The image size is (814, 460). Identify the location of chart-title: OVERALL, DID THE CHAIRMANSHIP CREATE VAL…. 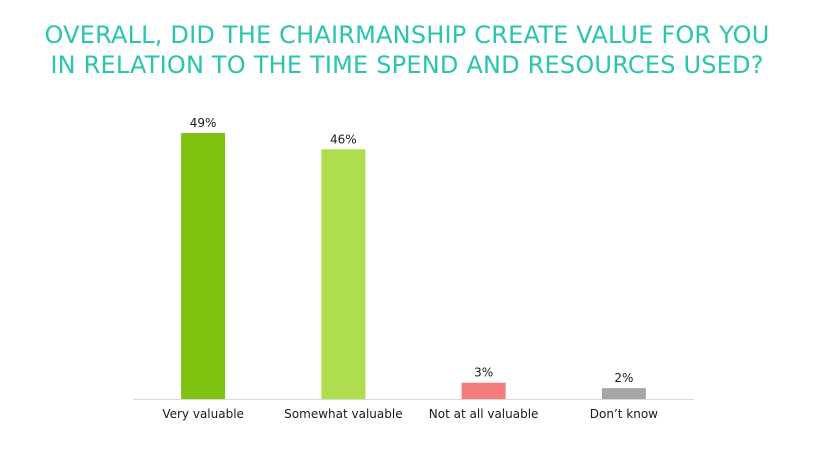
(407, 50).